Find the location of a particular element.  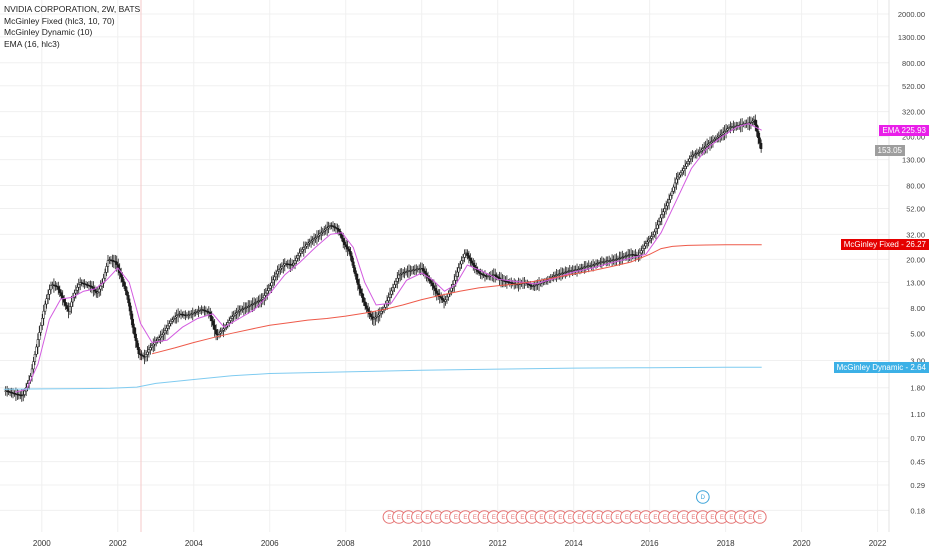

last-tag-value: 153.05 is located at coordinates (889, 151).